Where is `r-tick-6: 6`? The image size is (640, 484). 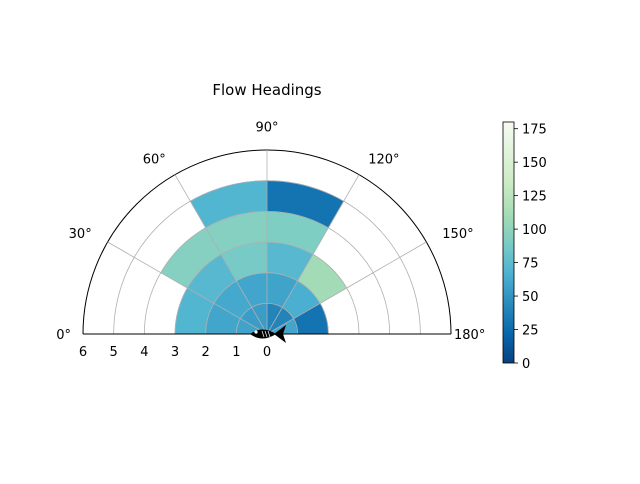 r-tick-6: 6 is located at coordinates (83, 352).